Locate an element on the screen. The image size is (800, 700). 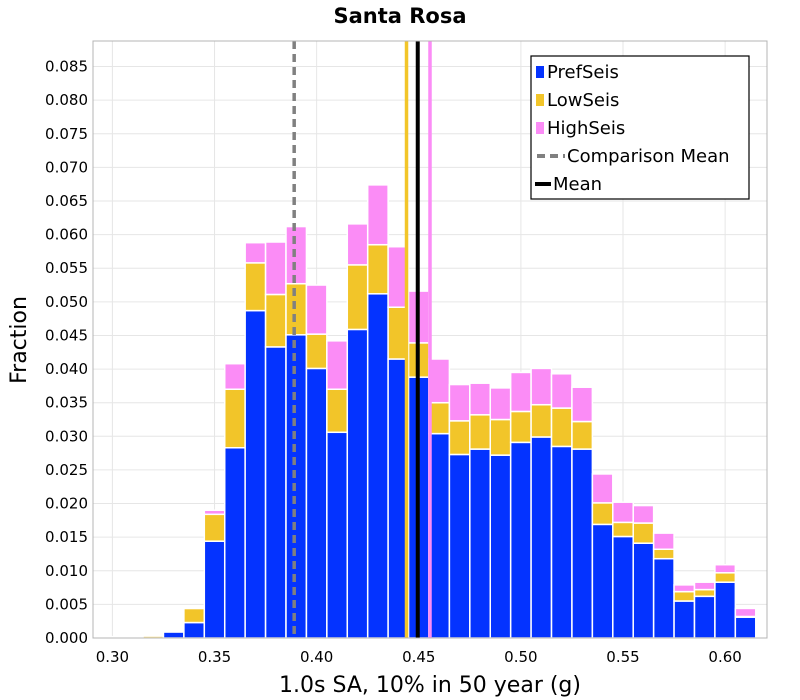
y-axis-label: Fraction is located at coordinates (19, 340).